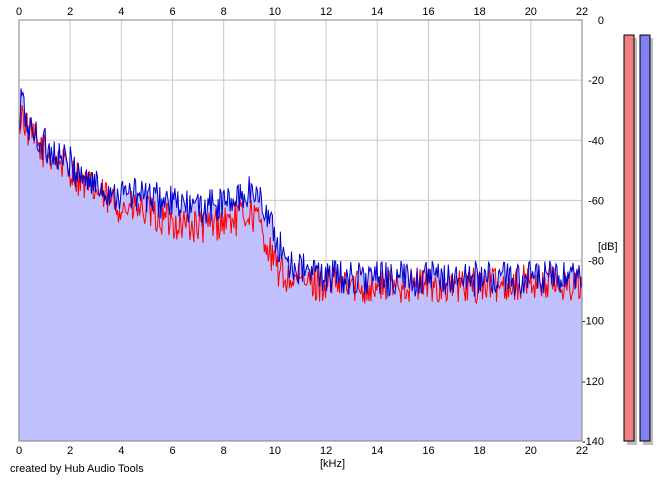 The image size is (664, 481). I want to click on x-axis-top: 0 2 4 6 8 10 12 14 16 18 20 22, so click(302, 12).